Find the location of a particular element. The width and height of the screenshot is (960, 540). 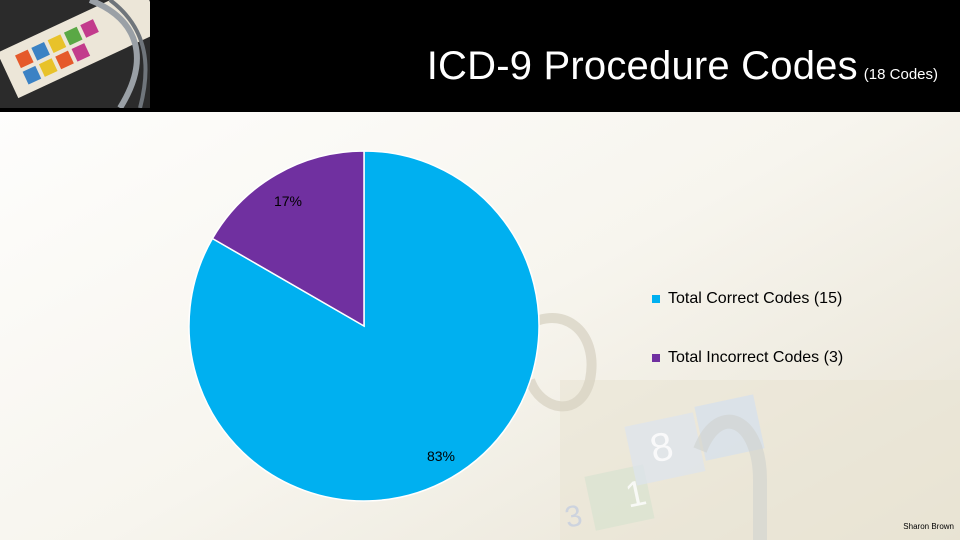

legend-item-correct: Total Correct Codes (15) is located at coordinates (747, 299).